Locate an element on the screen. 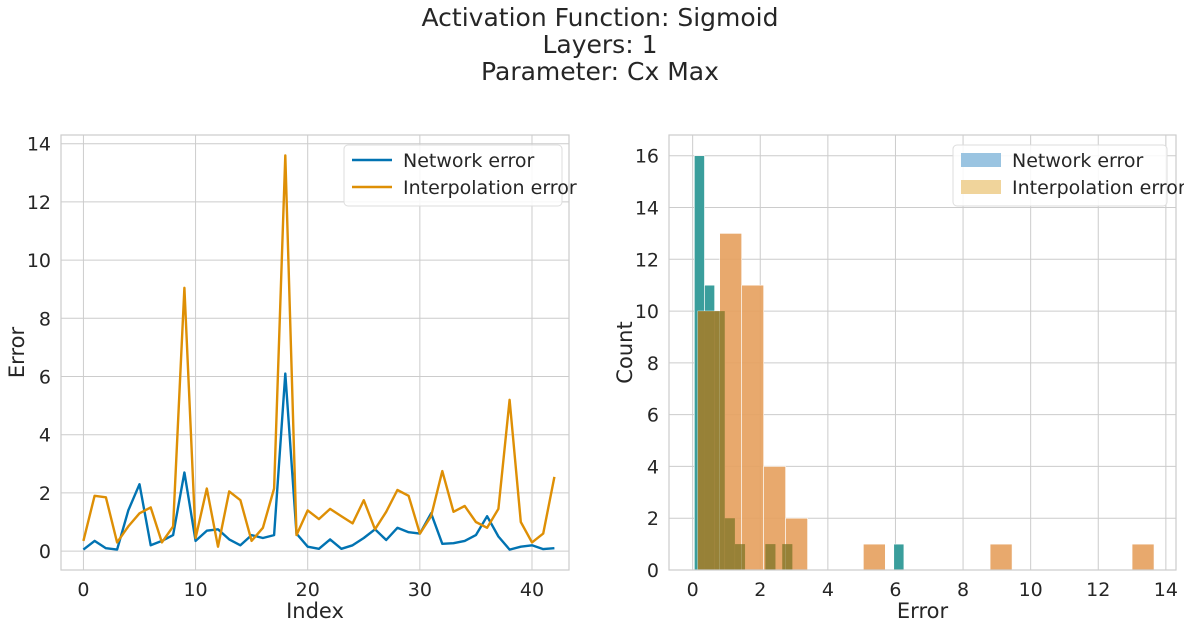 The image size is (1184, 628). suptitle-line-3: Parameter: Cx Max is located at coordinates (600, 71).